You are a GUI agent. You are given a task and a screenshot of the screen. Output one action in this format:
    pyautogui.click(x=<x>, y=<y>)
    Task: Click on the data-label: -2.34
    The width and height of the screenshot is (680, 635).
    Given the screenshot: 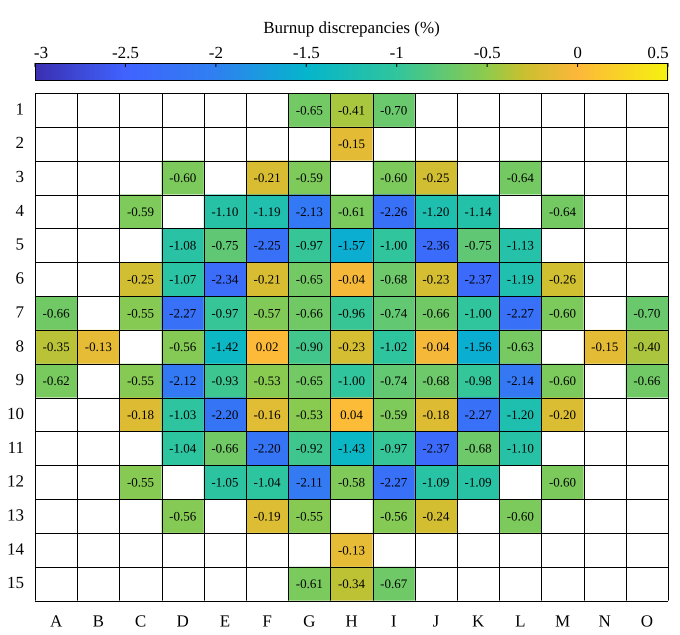 What is the action you would take?
    pyautogui.click(x=225, y=279)
    